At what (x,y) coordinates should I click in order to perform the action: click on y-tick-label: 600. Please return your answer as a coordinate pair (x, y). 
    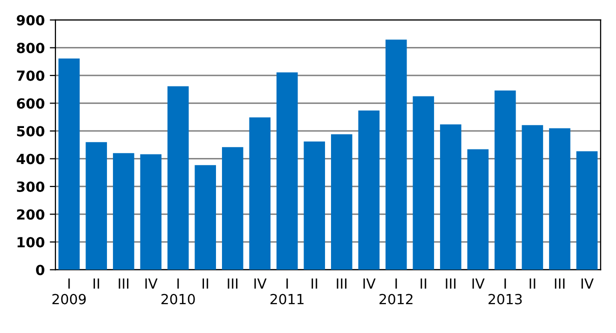
    Looking at the image, I should click on (30, 103).